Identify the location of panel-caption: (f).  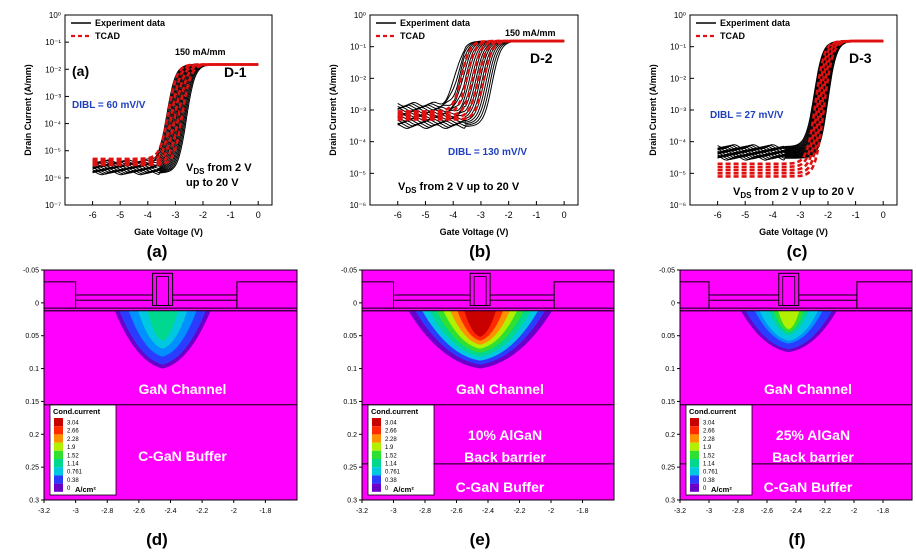
(797, 539).